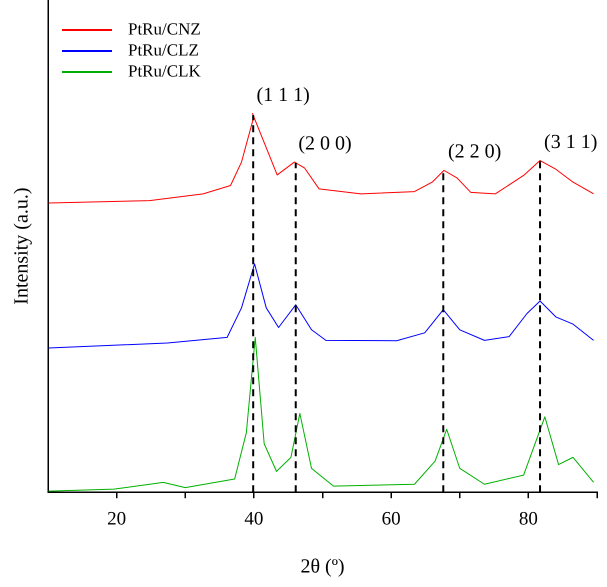 This screenshot has height=587, width=607. I want to click on x-axis-title: 2θ (º), so click(322, 566).